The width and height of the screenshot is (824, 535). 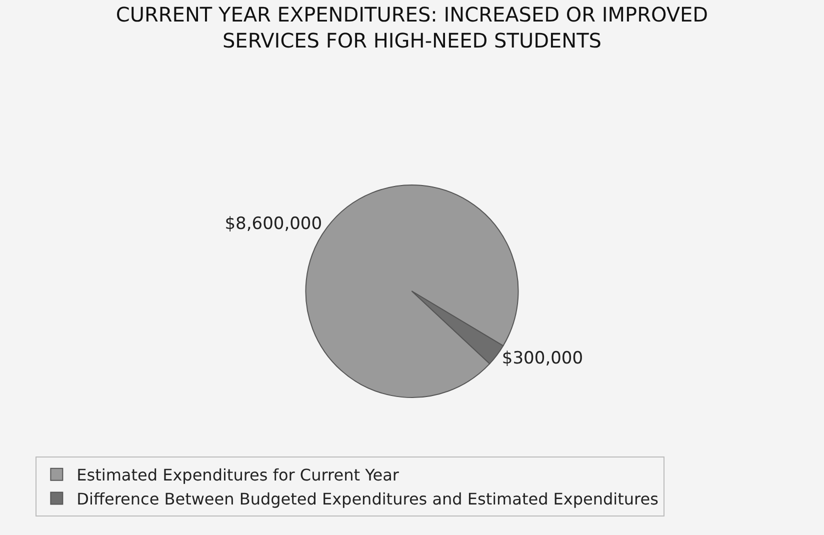 I want to click on data-label: $300,000, so click(x=543, y=358).